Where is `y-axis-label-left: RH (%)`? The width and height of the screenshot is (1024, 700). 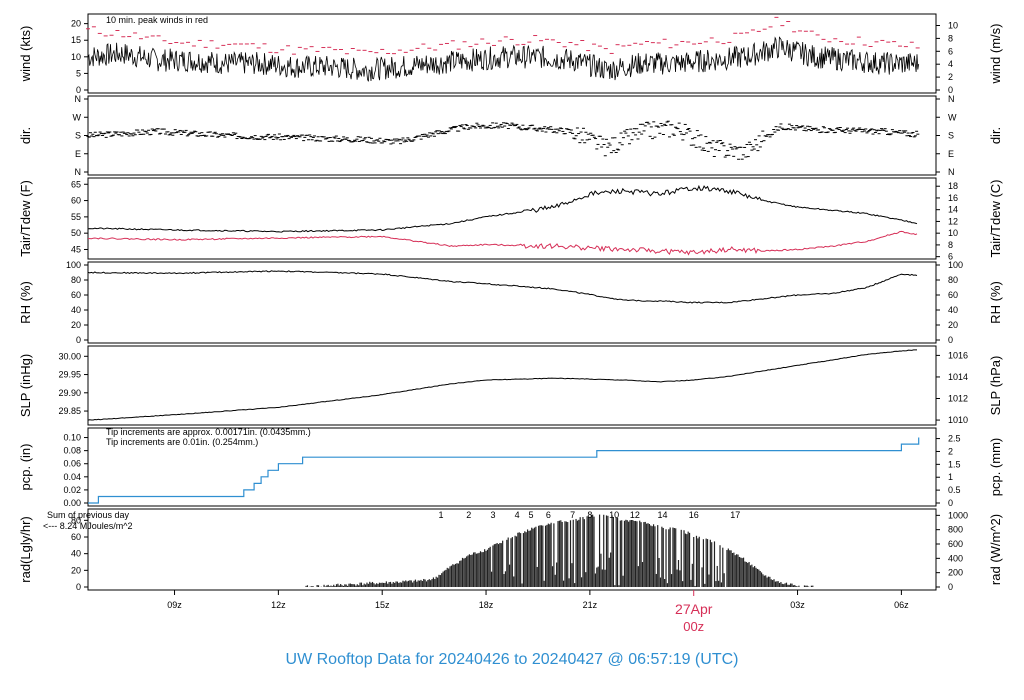 y-axis-label-left: RH (%) is located at coordinates (25, 302).